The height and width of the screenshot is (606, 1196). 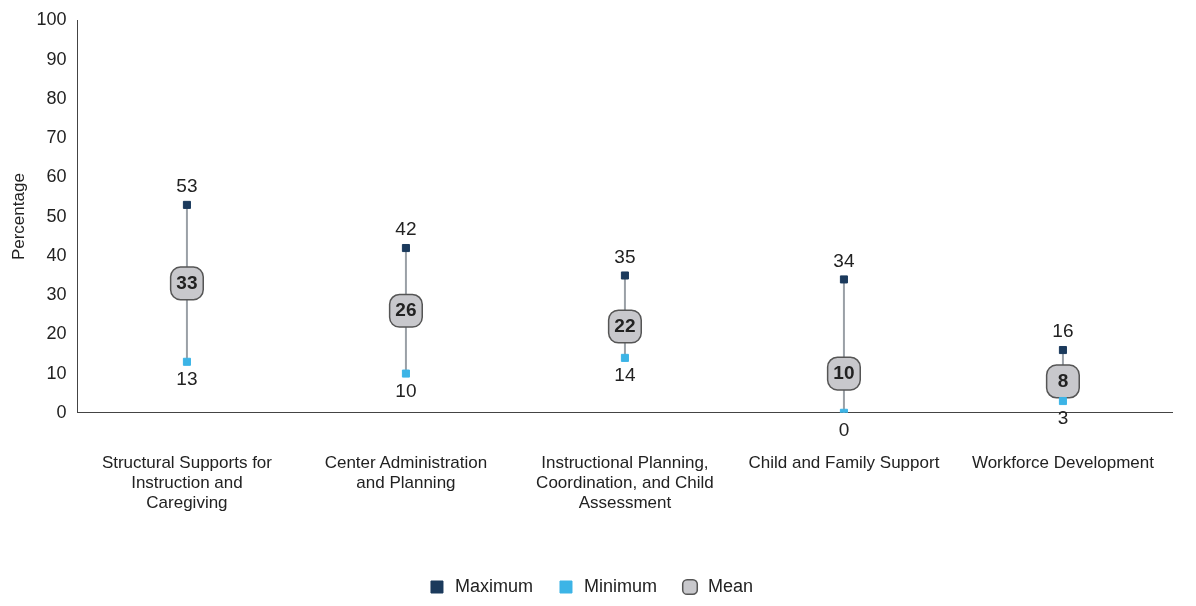 What do you see at coordinates (1063, 418) in the screenshot?
I see `data-label: 3` at bounding box center [1063, 418].